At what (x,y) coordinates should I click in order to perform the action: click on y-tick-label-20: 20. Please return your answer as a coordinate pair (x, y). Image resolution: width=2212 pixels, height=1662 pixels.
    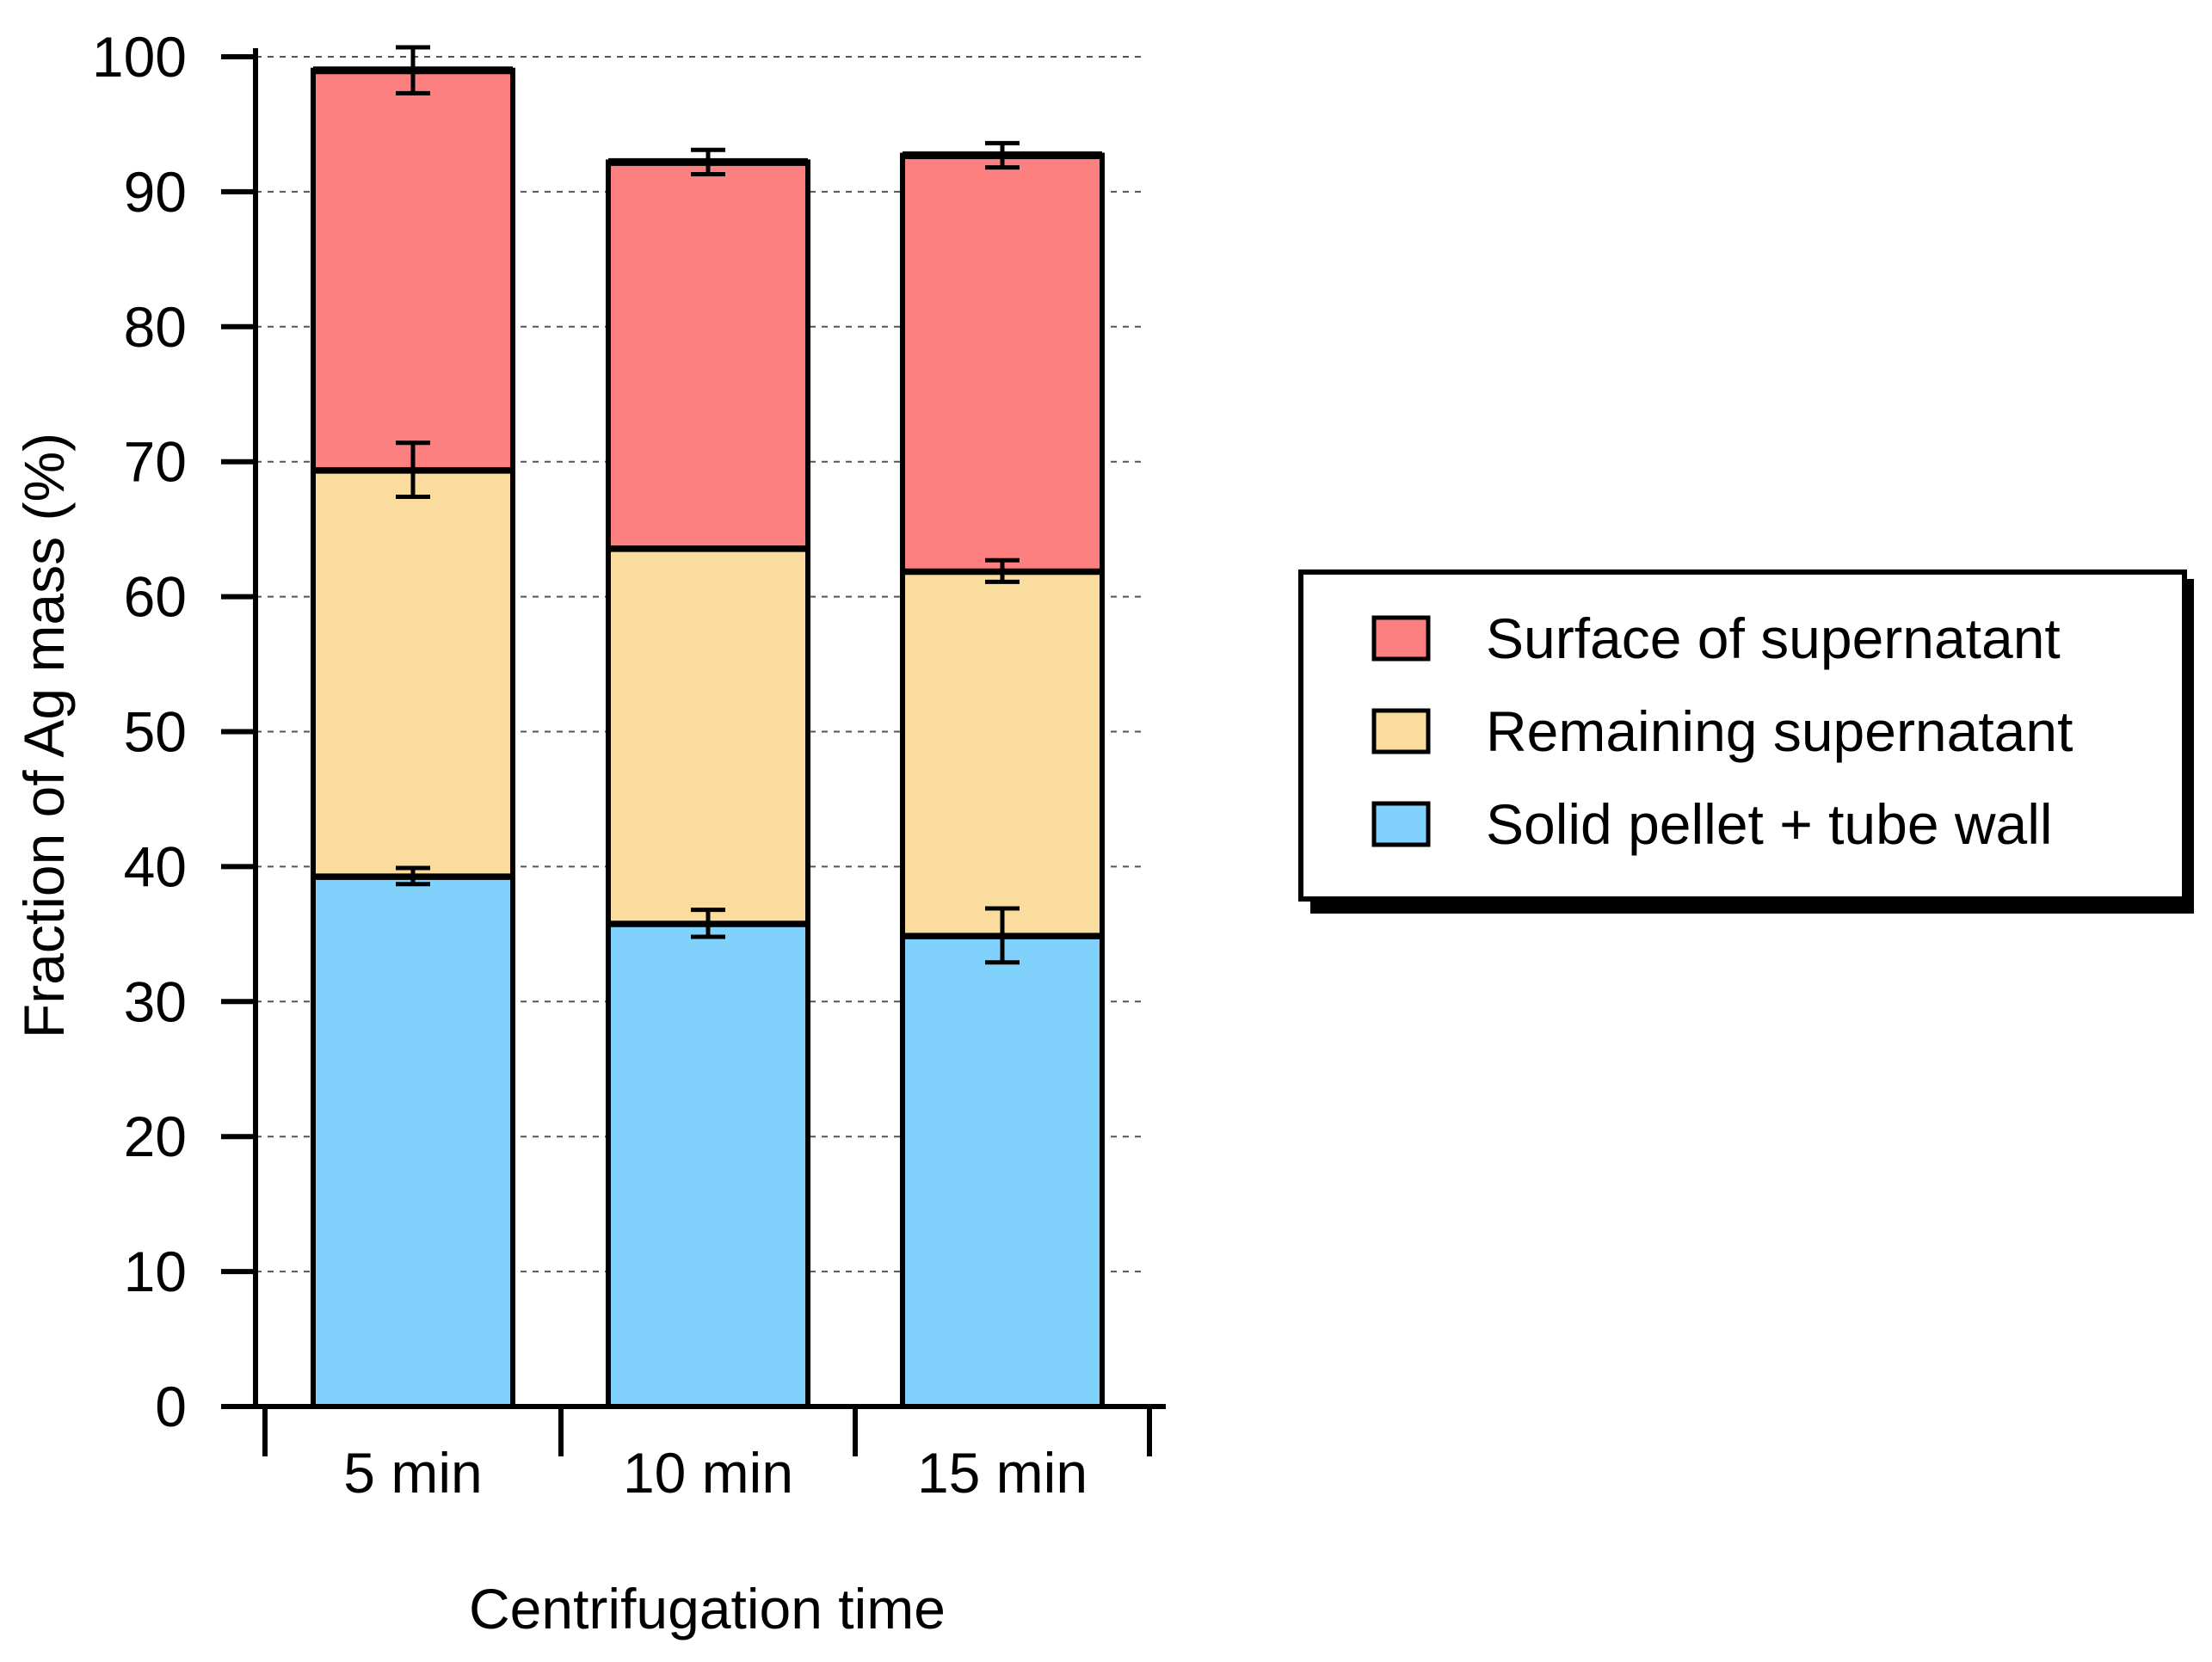
    Looking at the image, I should click on (155, 1137).